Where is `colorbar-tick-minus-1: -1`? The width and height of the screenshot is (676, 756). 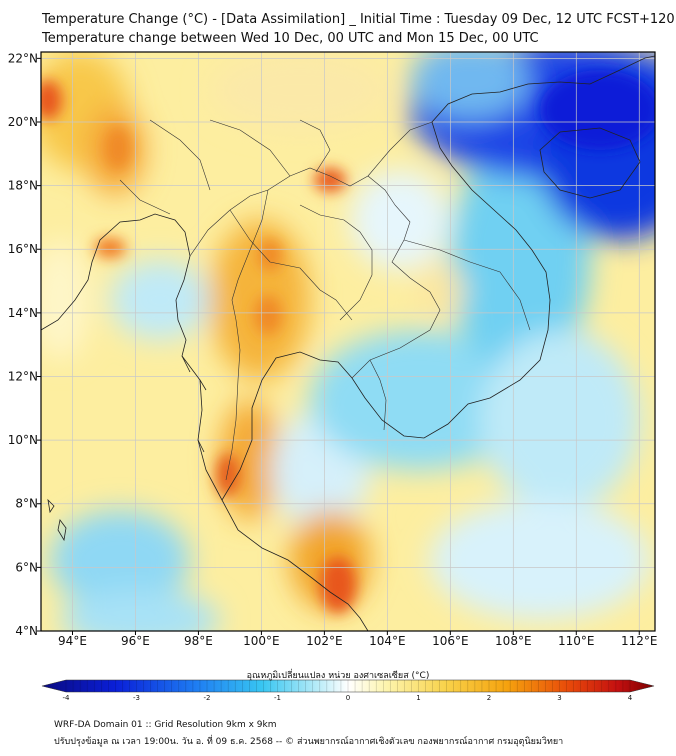
colorbar-tick-minus-1: -1 is located at coordinates (277, 698).